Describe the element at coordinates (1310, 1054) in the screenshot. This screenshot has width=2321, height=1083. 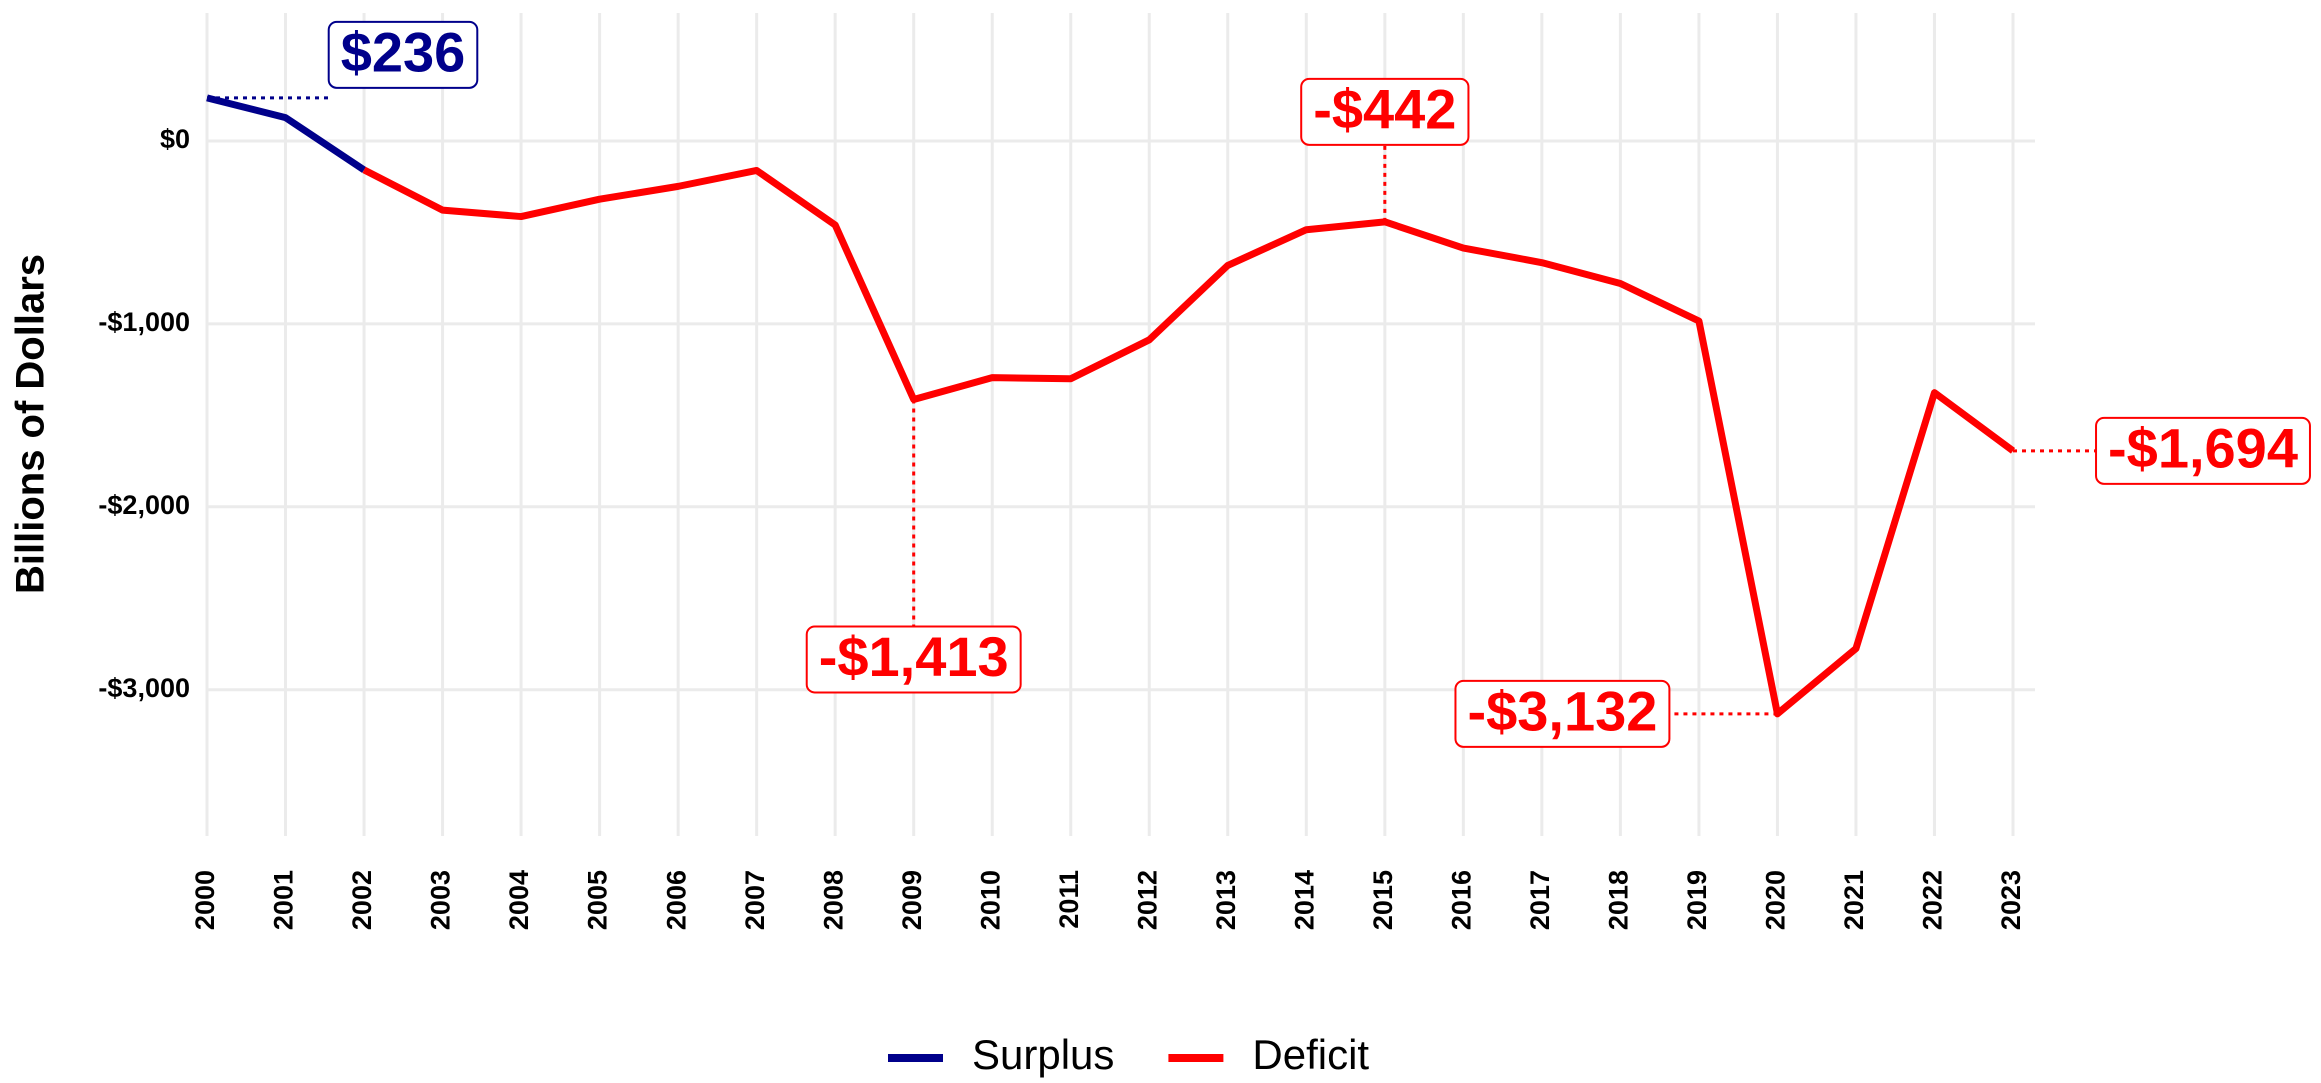
I see `legend-label: Deficit` at that location.